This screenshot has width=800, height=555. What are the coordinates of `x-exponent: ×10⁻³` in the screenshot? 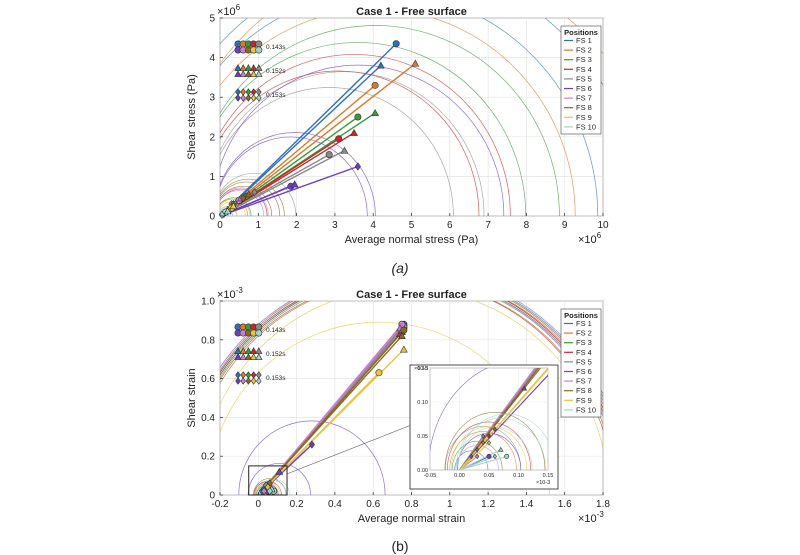 It's located at (591, 517).